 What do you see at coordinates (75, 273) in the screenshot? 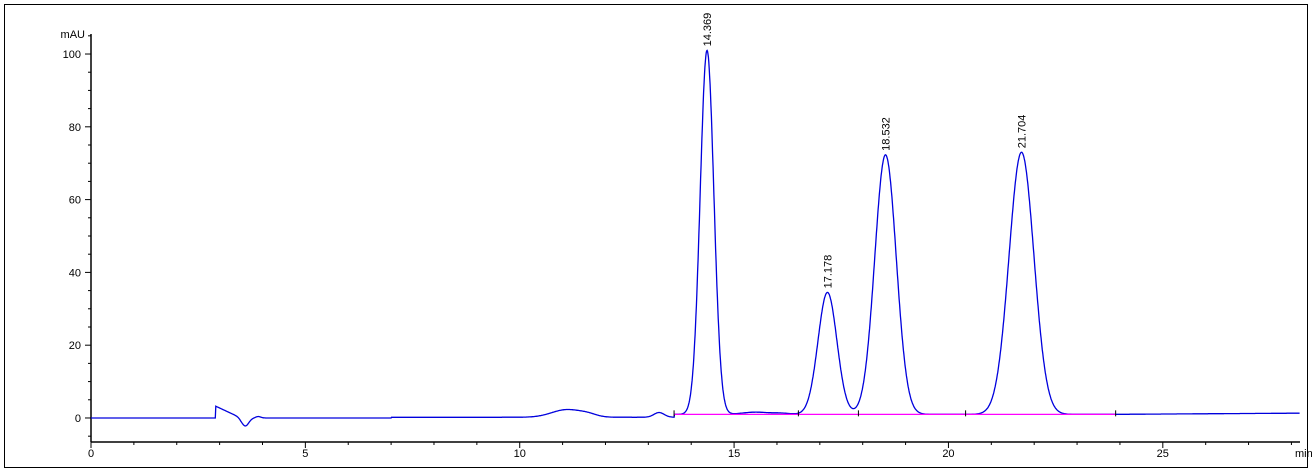
I see `y-tick-label: 40` at bounding box center [75, 273].